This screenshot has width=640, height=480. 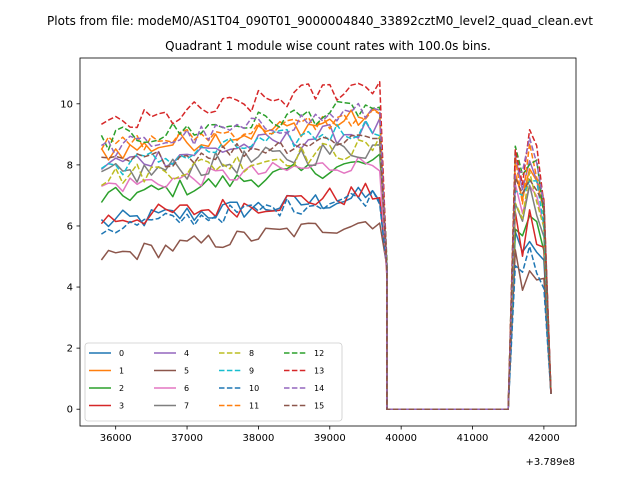 I want to click on legend-label-13: 13, so click(x=319, y=371).